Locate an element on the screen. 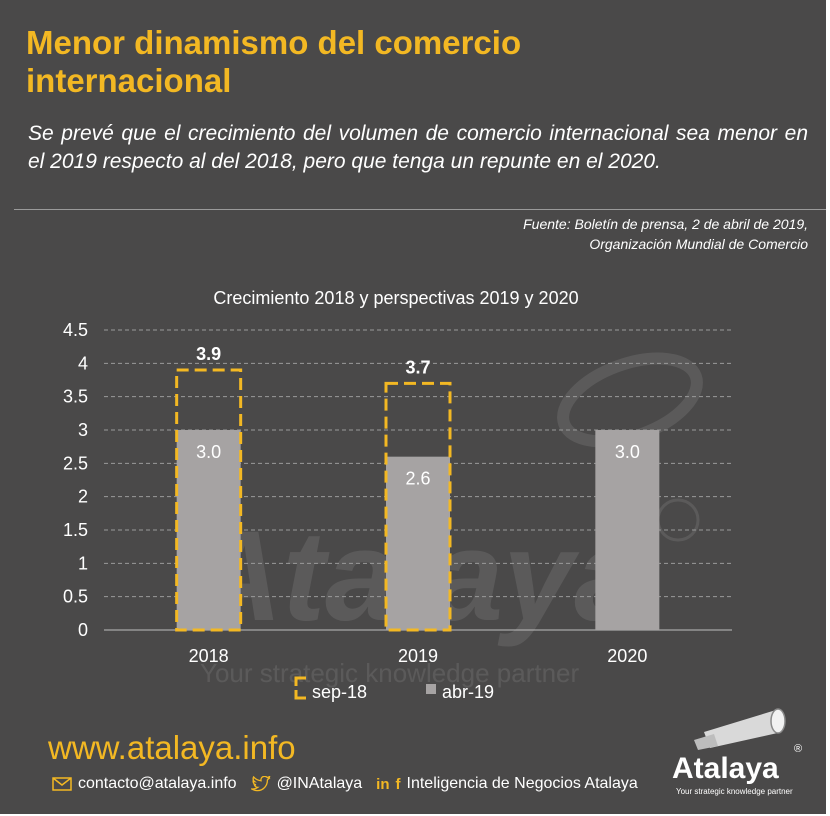 The width and height of the screenshot is (830, 816). data-label-abr-19: 2.6 is located at coordinates (417, 479).